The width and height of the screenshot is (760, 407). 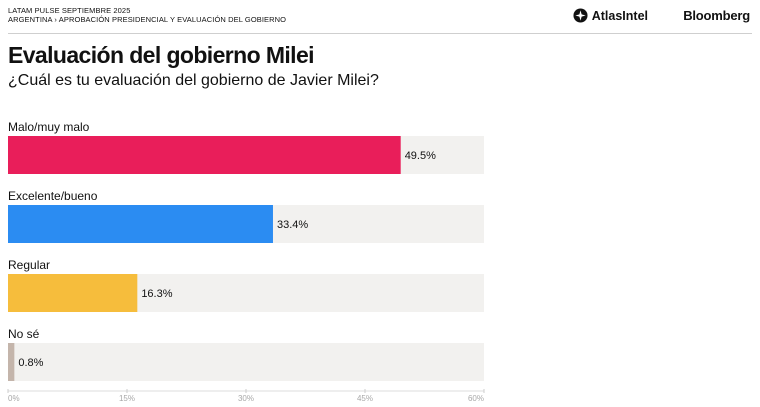 What do you see at coordinates (246, 362) in the screenshot?
I see `bar-track` at bounding box center [246, 362].